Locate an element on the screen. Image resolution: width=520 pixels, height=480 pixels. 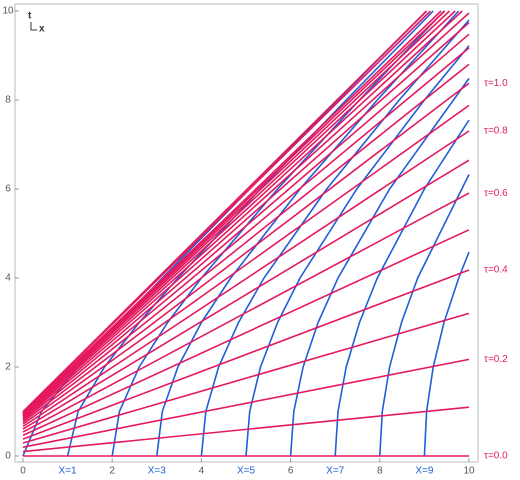
x-tick-label: 2 is located at coordinates (112, 471).